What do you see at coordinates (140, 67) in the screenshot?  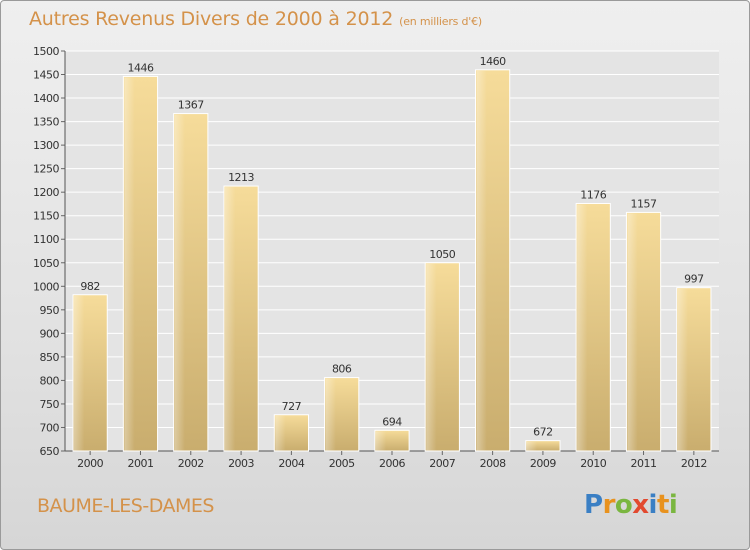 I see `data-label: 1446` at bounding box center [140, 67].